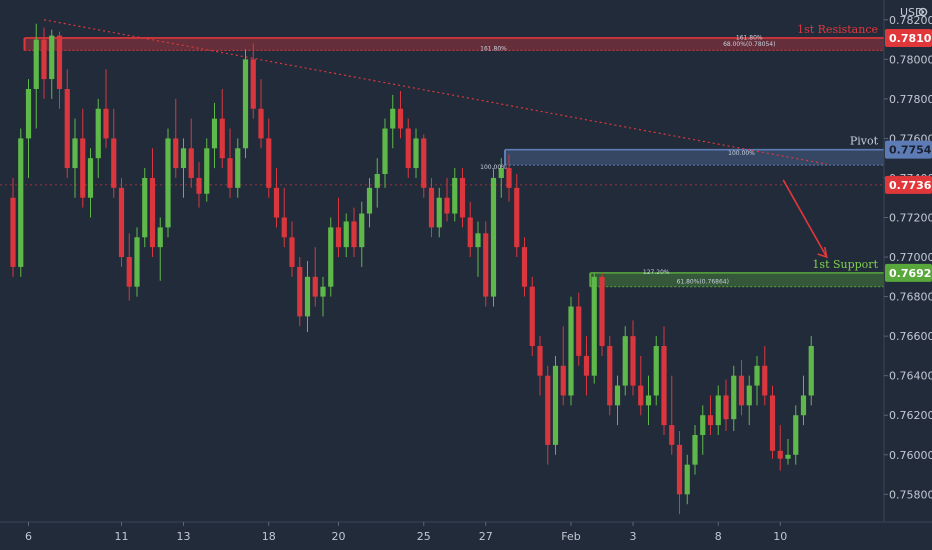  I want to click on x-tick-label: 10, so click(780, 536).